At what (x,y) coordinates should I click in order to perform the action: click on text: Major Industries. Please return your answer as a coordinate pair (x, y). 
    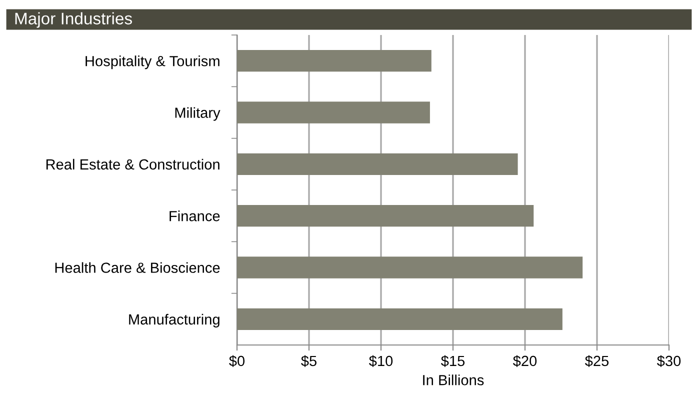
    Looking at the image, I should click on (73, 20).